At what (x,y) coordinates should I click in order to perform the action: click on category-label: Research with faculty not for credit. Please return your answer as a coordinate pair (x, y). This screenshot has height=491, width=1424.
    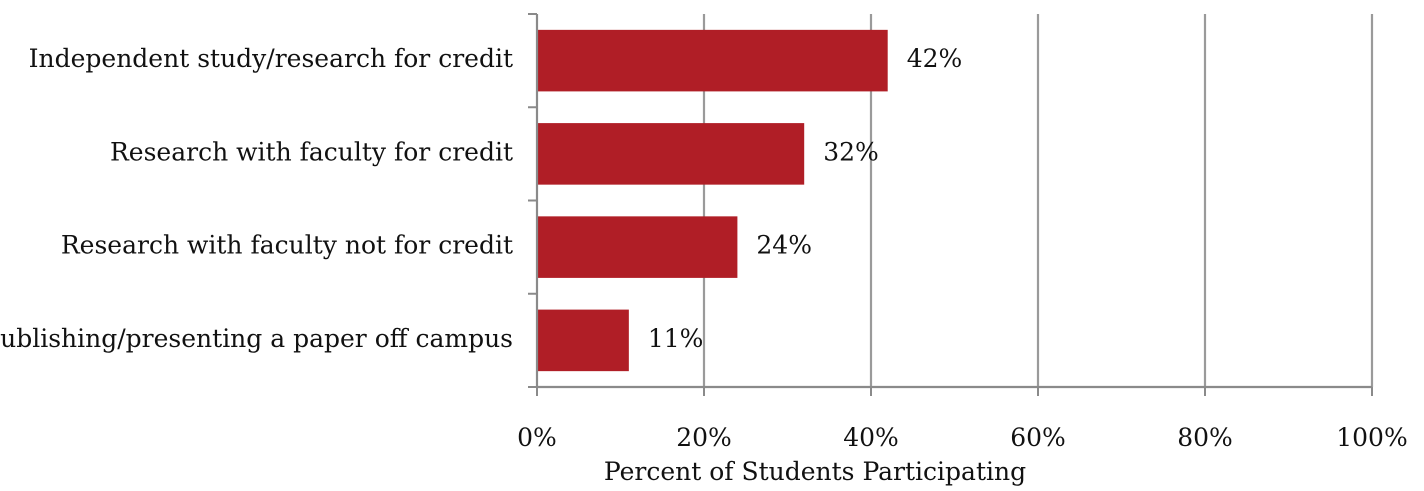
    Looking at the image, I should click on (287, 245).